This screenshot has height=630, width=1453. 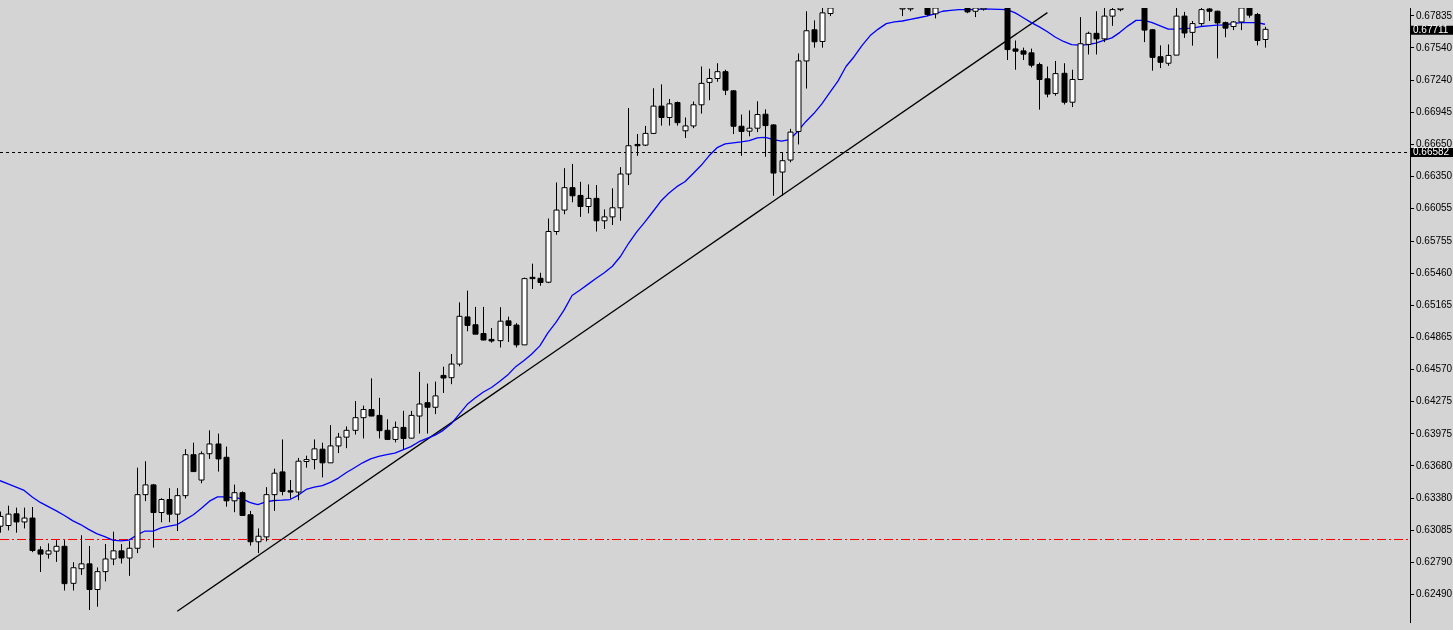 I want to click on y-tick-label: 0.63085, so click(x=1434, y=530).